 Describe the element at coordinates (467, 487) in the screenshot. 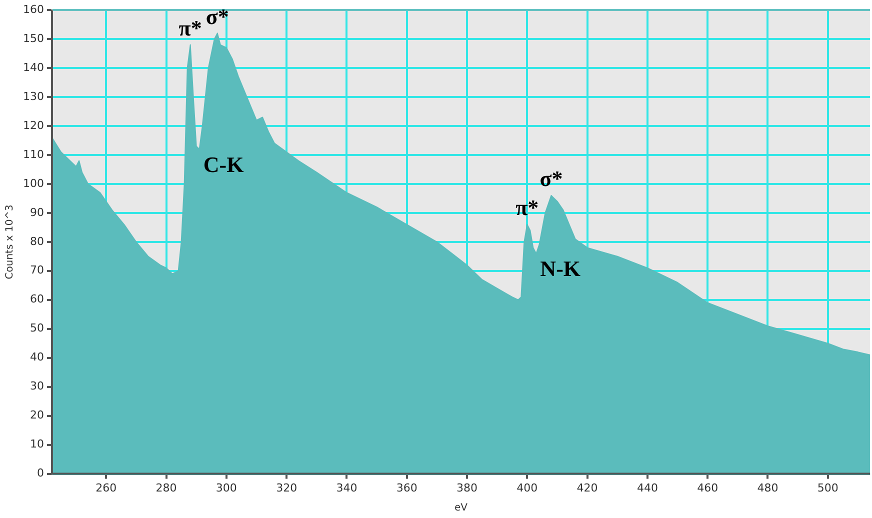

I see `x-tick-label: 380` at that location.